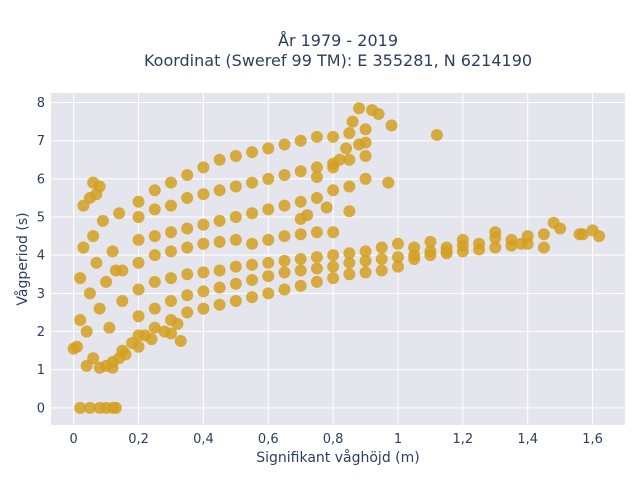 The image size is (640, 480). I want to click on chart-title-line1: År 1979 - 2019, so click(338, 40).